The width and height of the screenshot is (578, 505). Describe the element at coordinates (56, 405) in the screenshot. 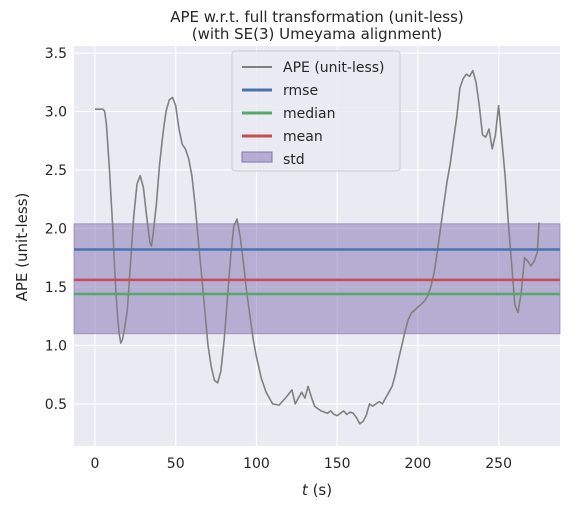

I see `y-tick-label: 0.5` at that location.